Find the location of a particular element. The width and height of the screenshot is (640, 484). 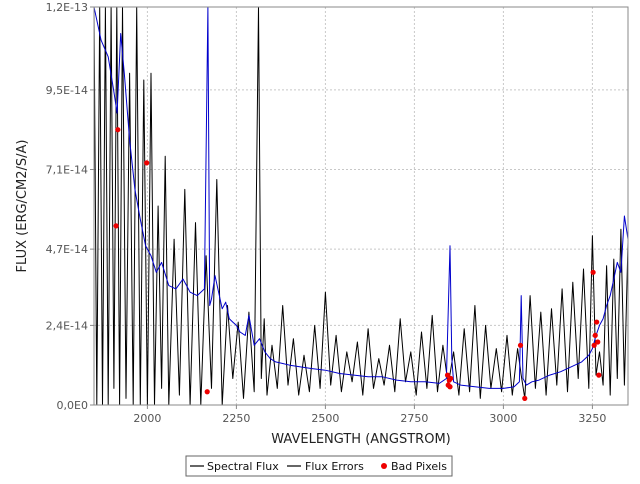

y-tick-label: 4,7E-14 is located at coordinates (67, 249).